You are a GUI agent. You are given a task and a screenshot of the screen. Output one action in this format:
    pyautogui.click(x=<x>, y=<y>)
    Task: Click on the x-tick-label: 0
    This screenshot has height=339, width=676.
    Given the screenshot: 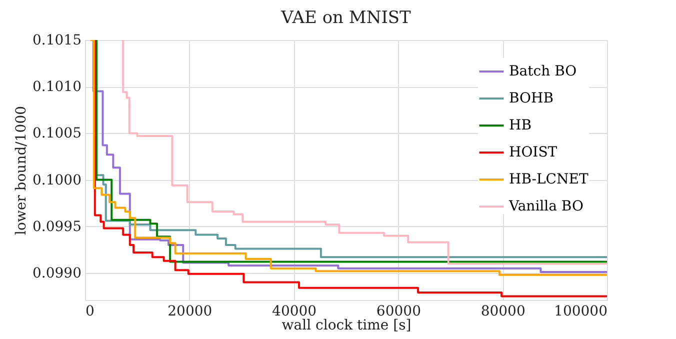 What is the action you would take?
    pyautogui.click(x=90, y=312)
    